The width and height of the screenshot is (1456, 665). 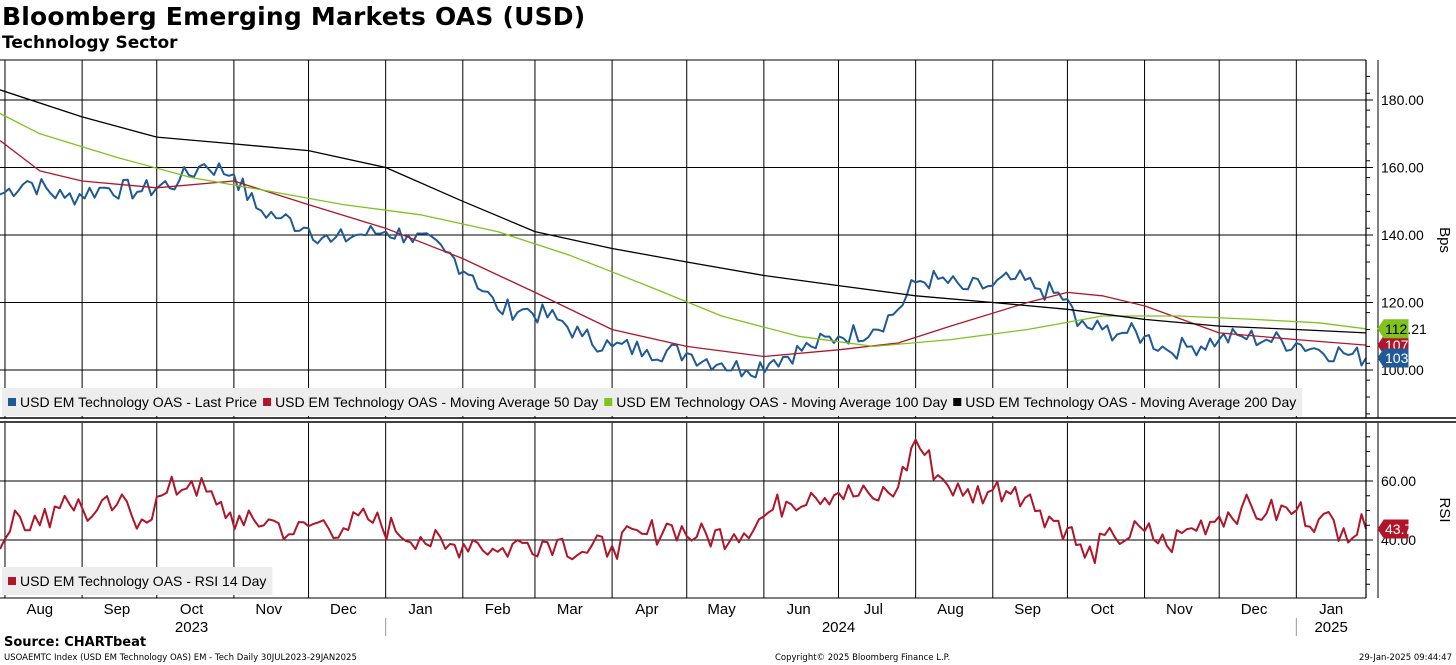 What do you see at coordinates (143, 581) in the screenshot?
I see `rsi-legend-entry-rsi: USD EM Technology OAS - RSI 14 Day` at bounding box center [143, 581].